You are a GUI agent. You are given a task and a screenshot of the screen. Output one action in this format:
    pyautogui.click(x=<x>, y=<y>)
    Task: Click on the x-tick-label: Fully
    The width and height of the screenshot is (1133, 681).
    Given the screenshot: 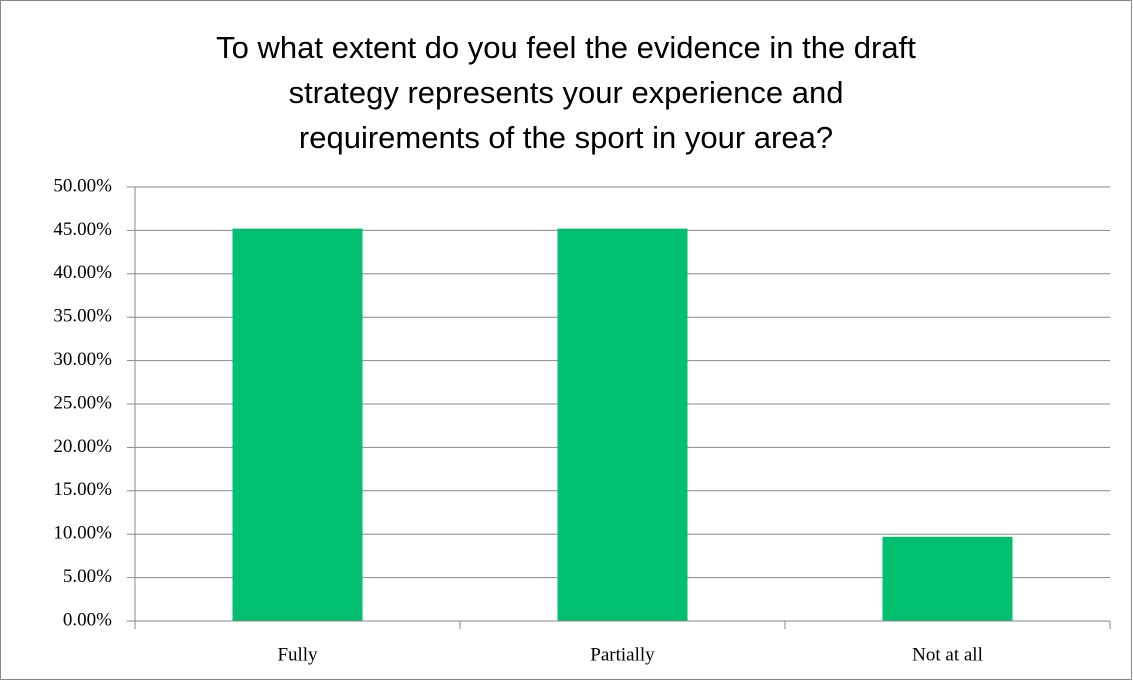 What is the action you would take?
    pyautogui.click(x=297, y=654)
    